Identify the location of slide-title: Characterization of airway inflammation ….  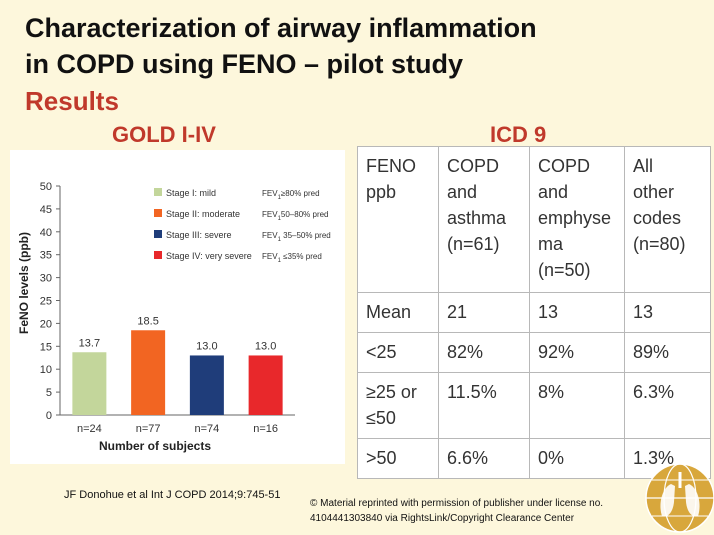
(345, 46).